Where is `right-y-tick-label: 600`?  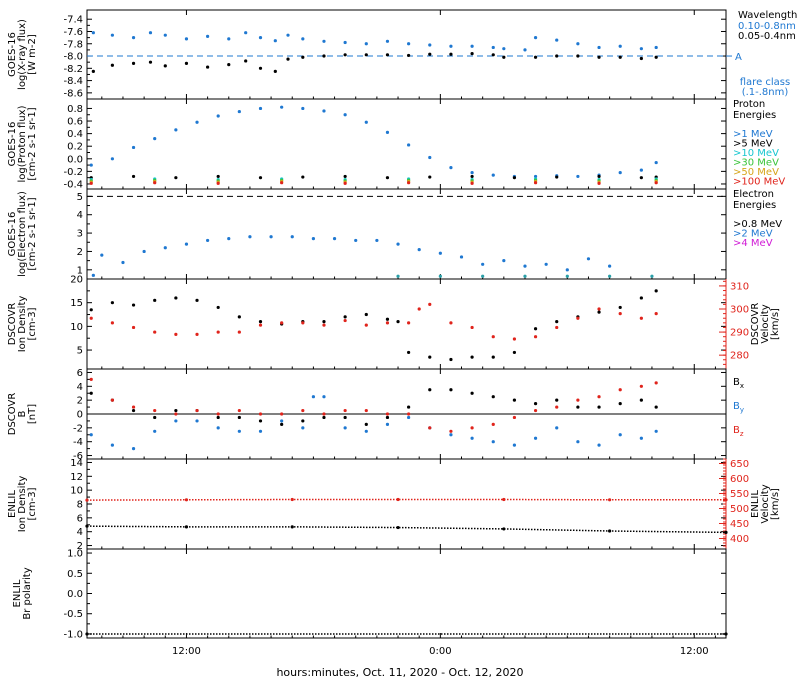
right-y-tick-label: 600 is located at coordinates (739, 479).